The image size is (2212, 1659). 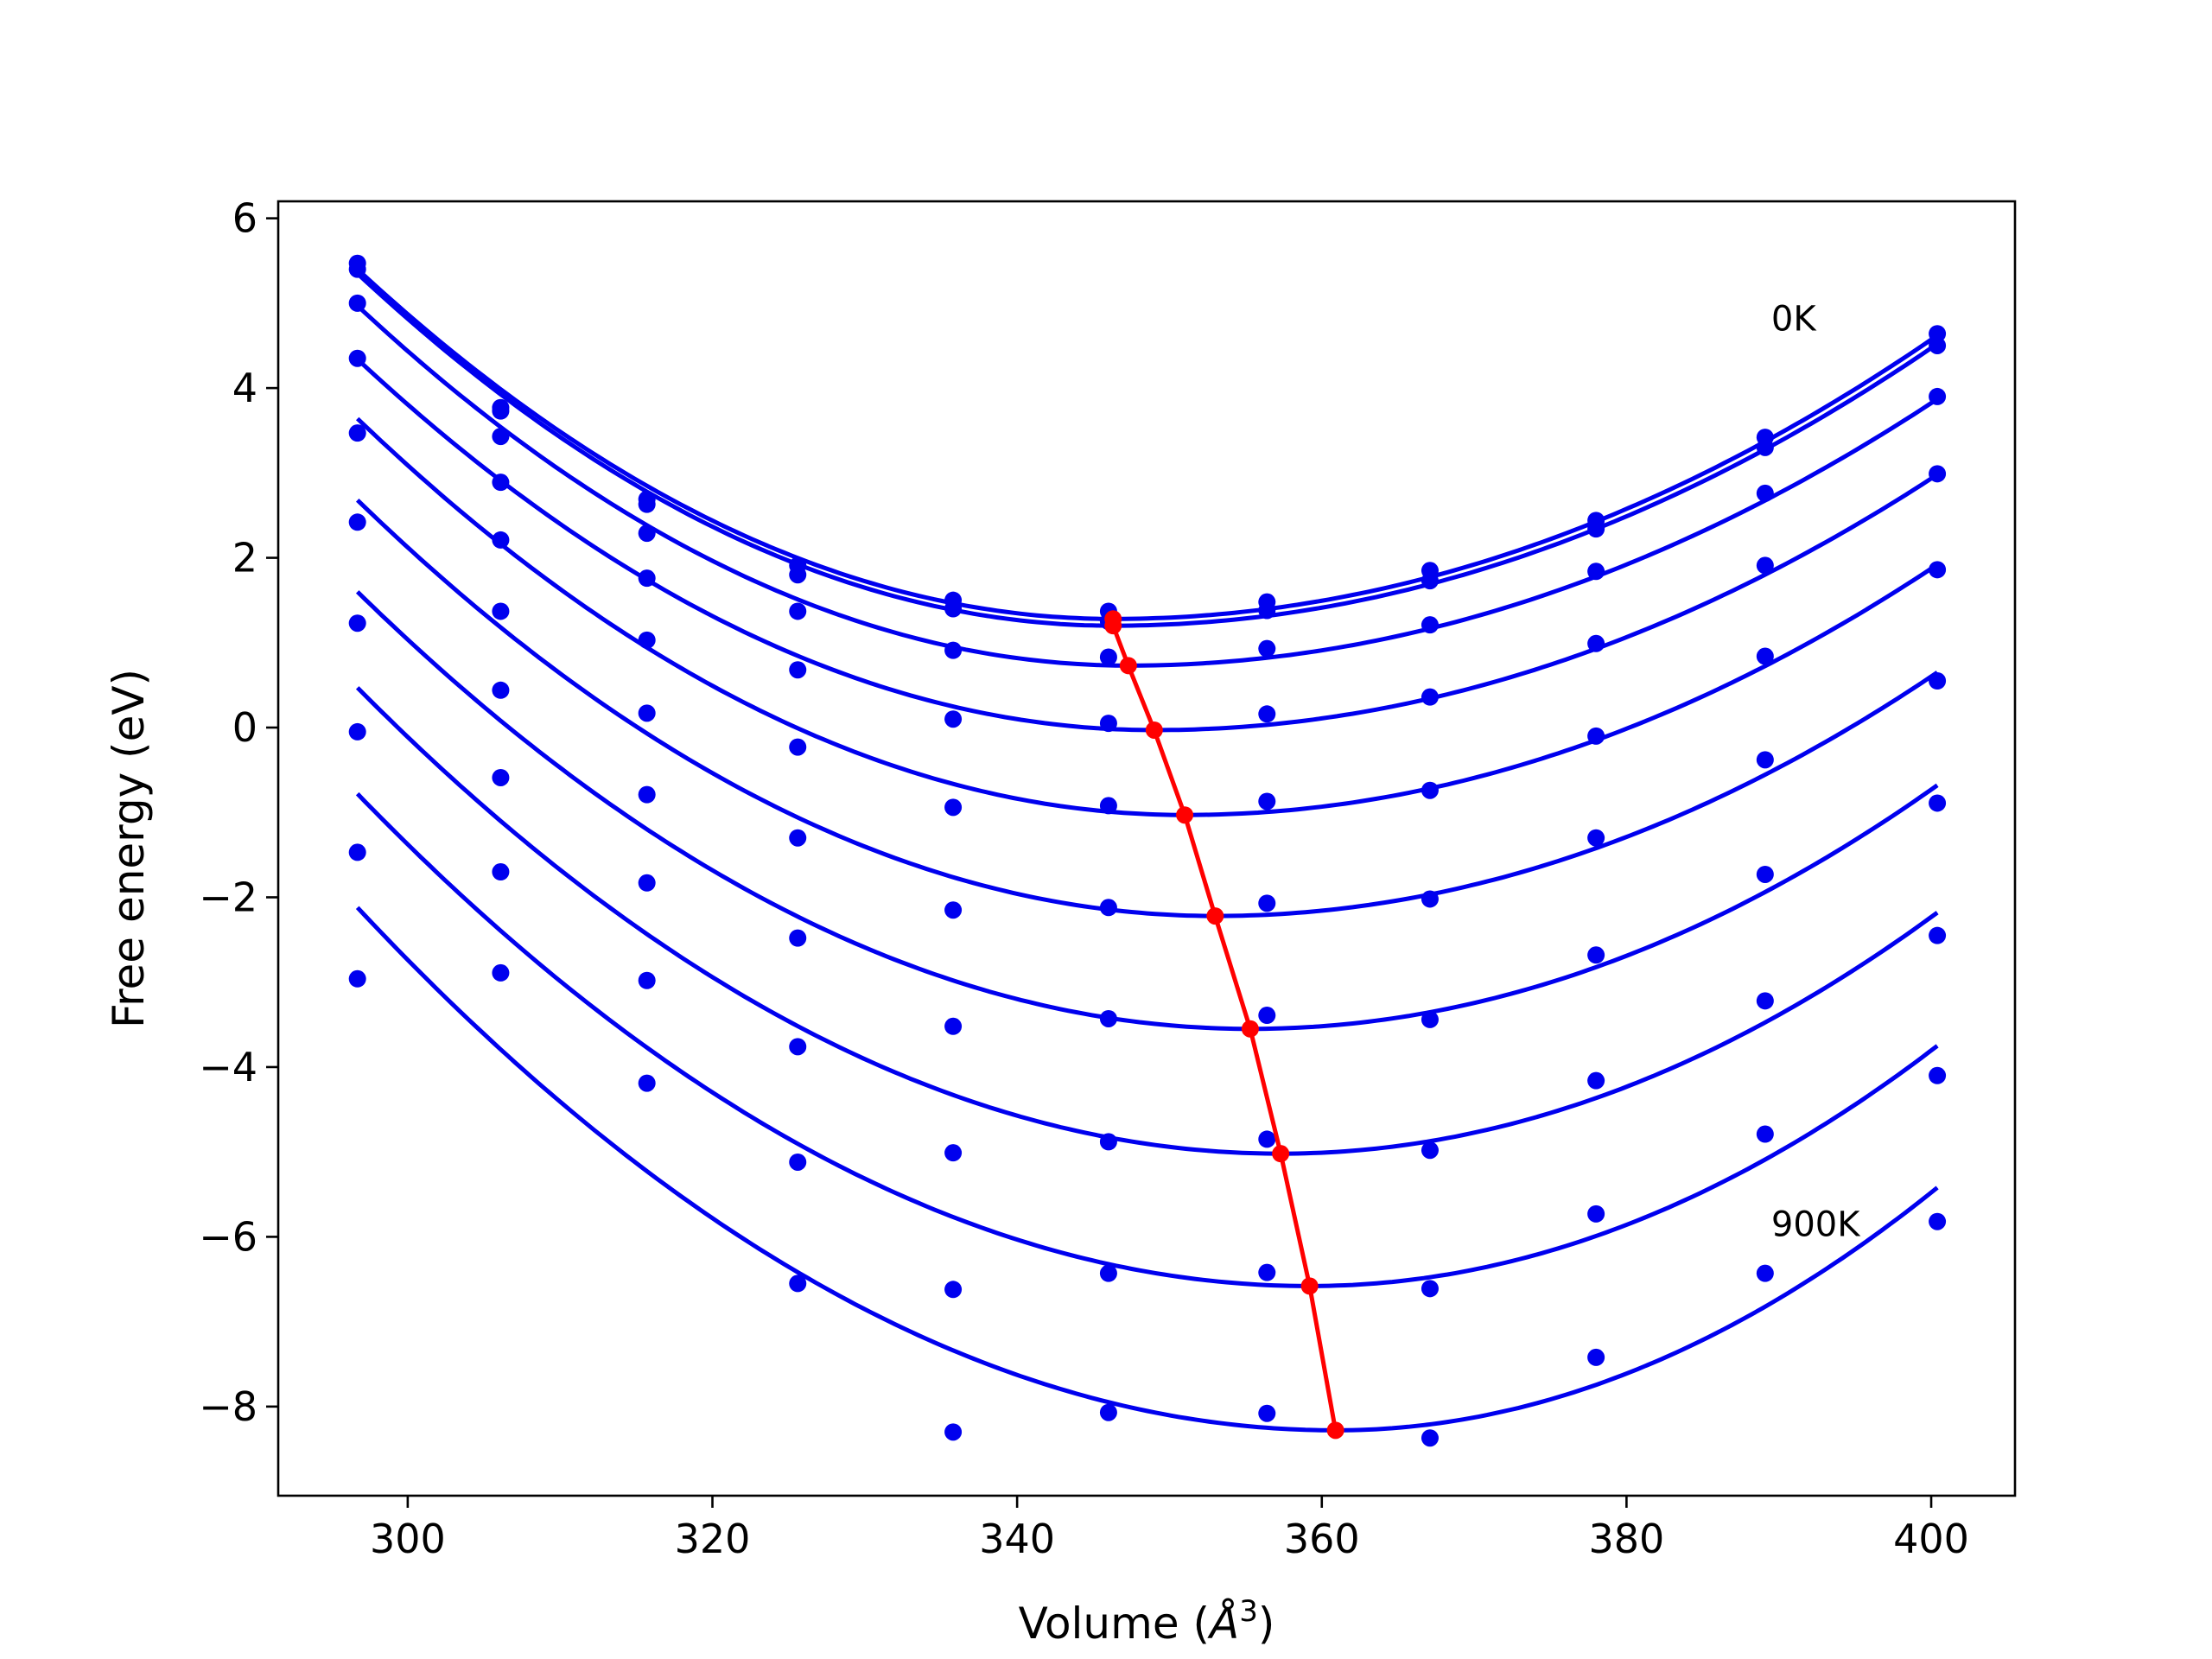 I want to click on x-axis: 300 320 340 360 380 400, so click(x=1169, y=1529).